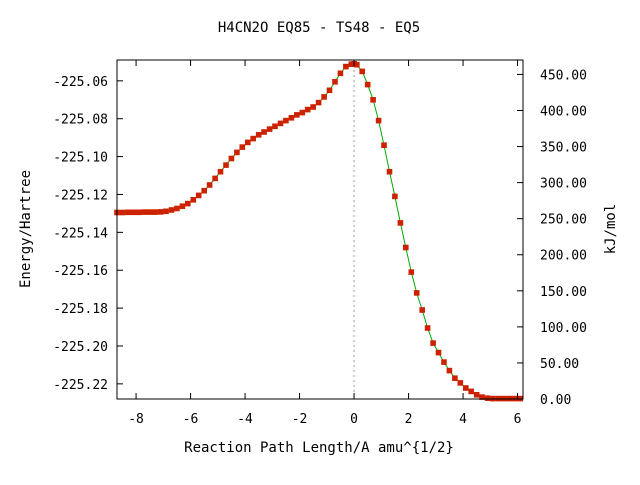 The image size is (640, 485). Describe the element at coordinates (409, 419) in the screenshot. I see `x-tick-label: 2` at that location.